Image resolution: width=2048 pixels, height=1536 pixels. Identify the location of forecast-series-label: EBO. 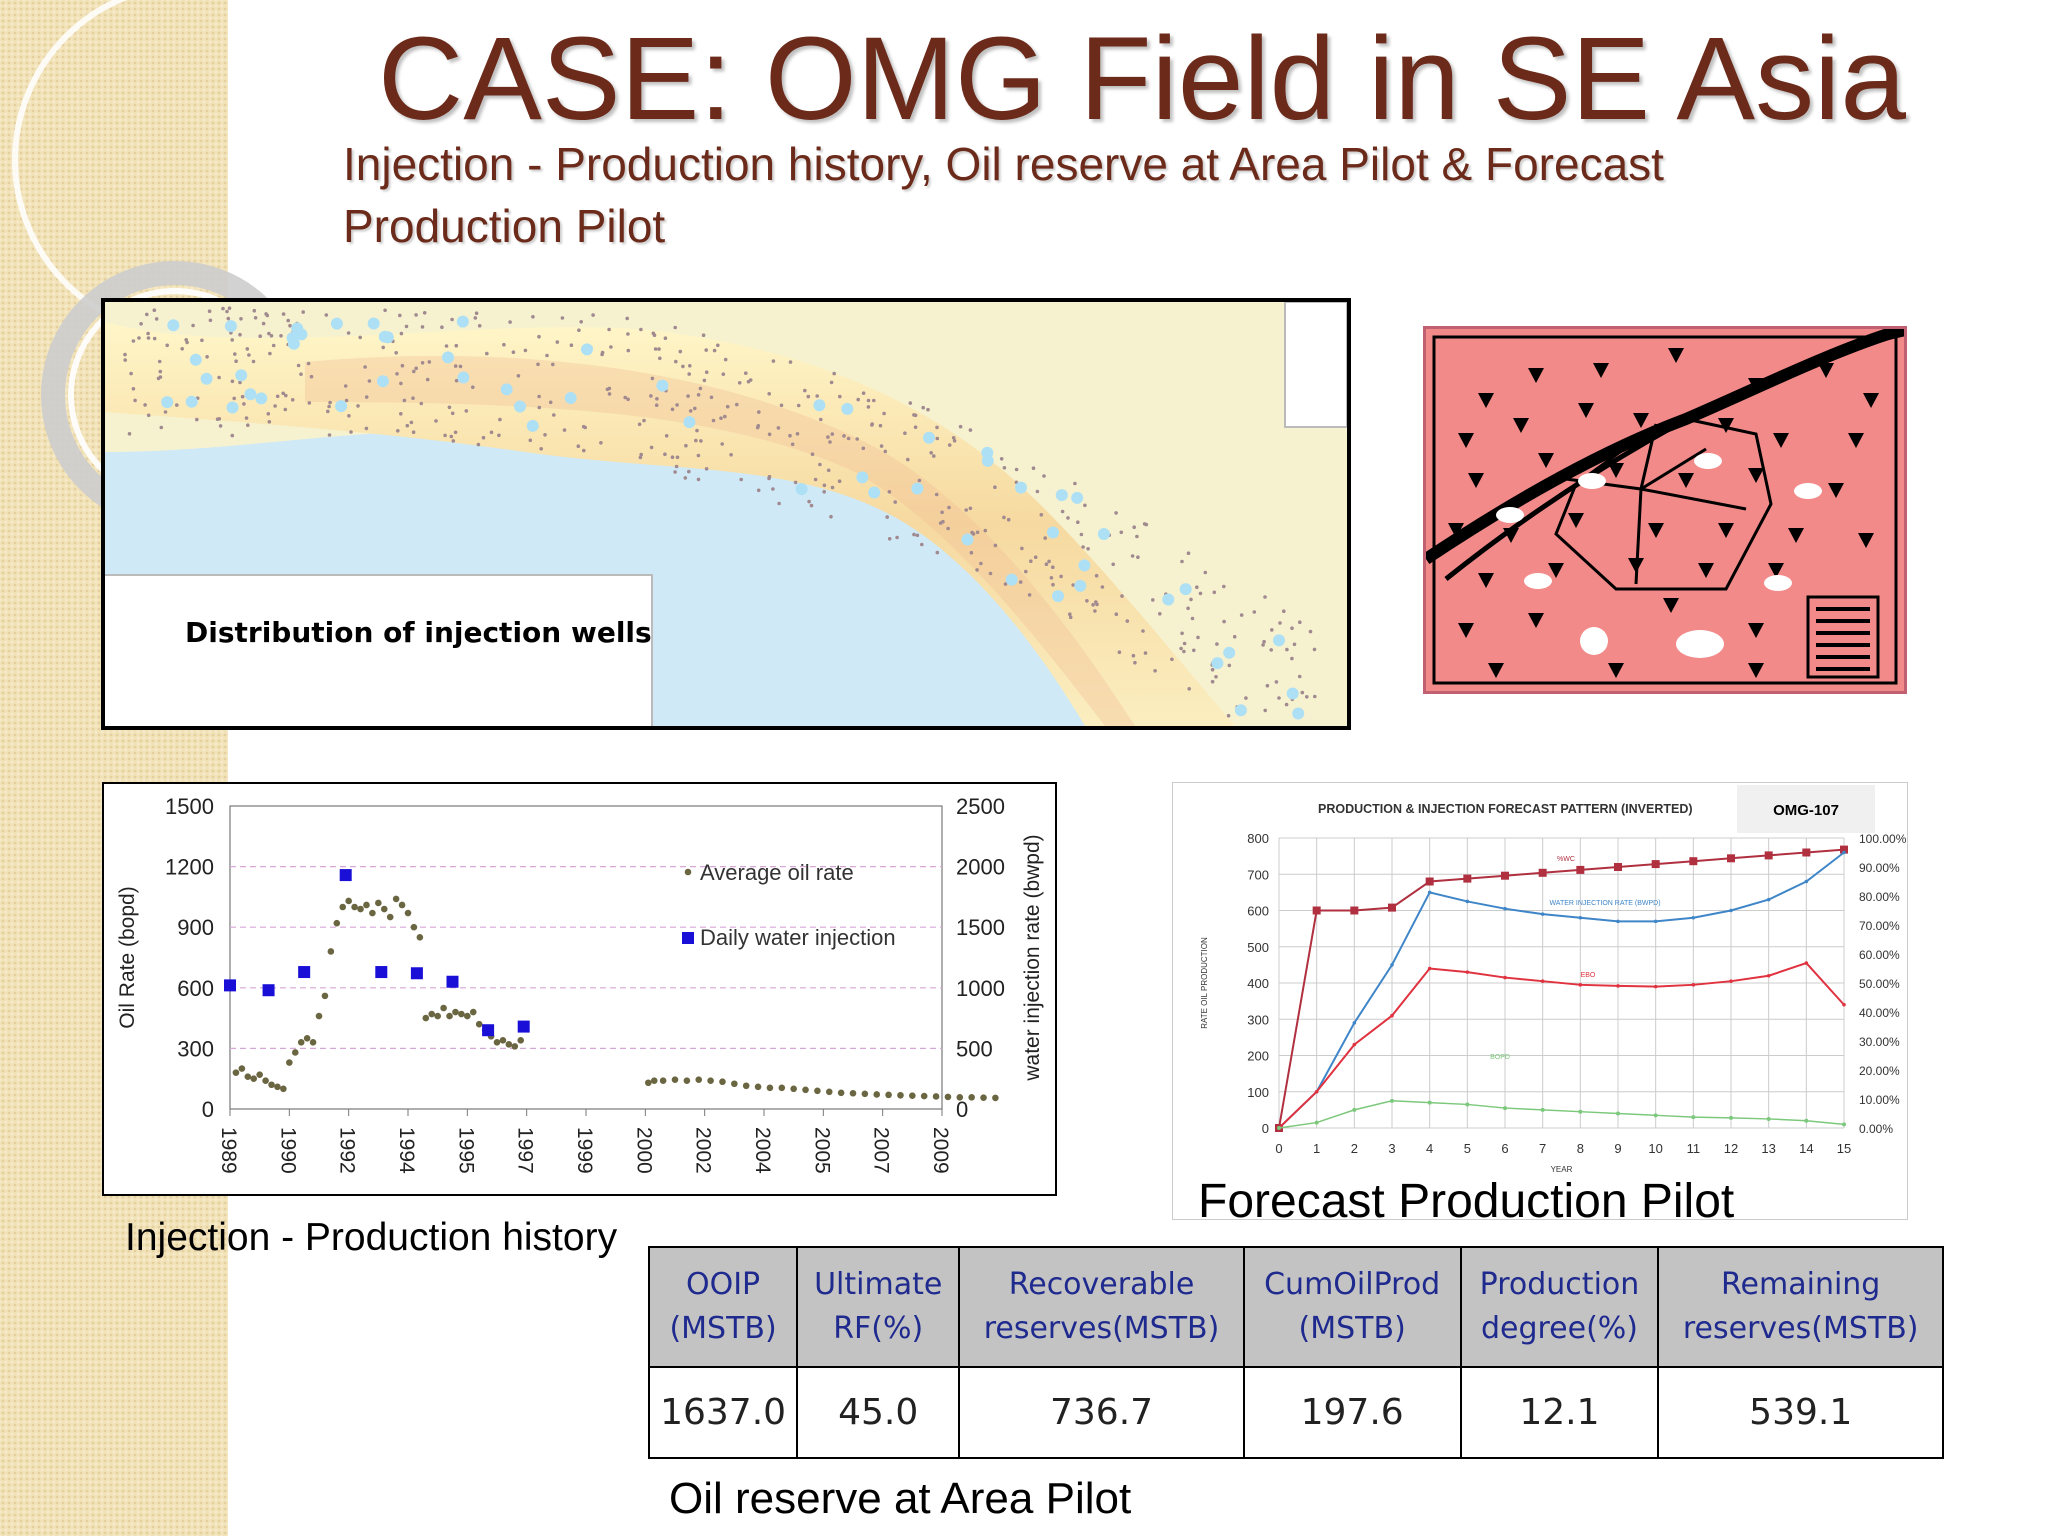
(1588, 975).